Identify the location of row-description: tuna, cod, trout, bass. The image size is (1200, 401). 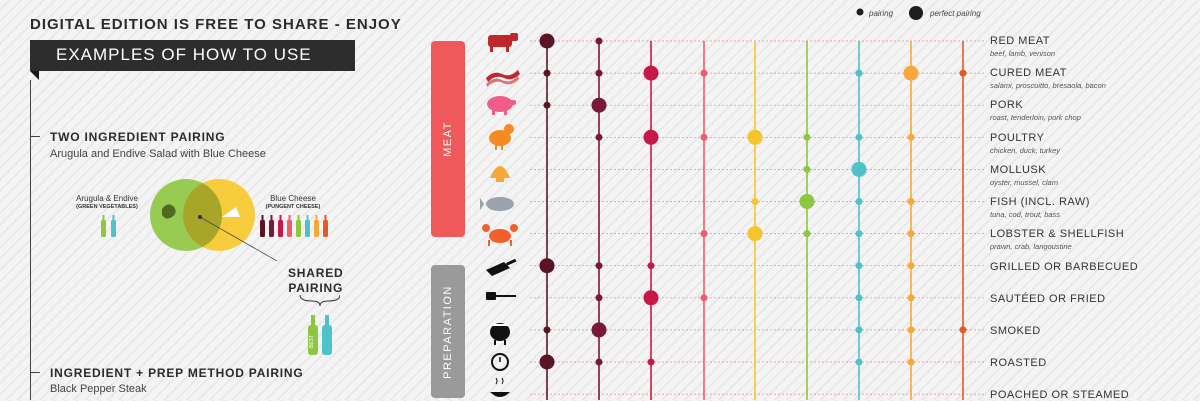
(1025, 214).